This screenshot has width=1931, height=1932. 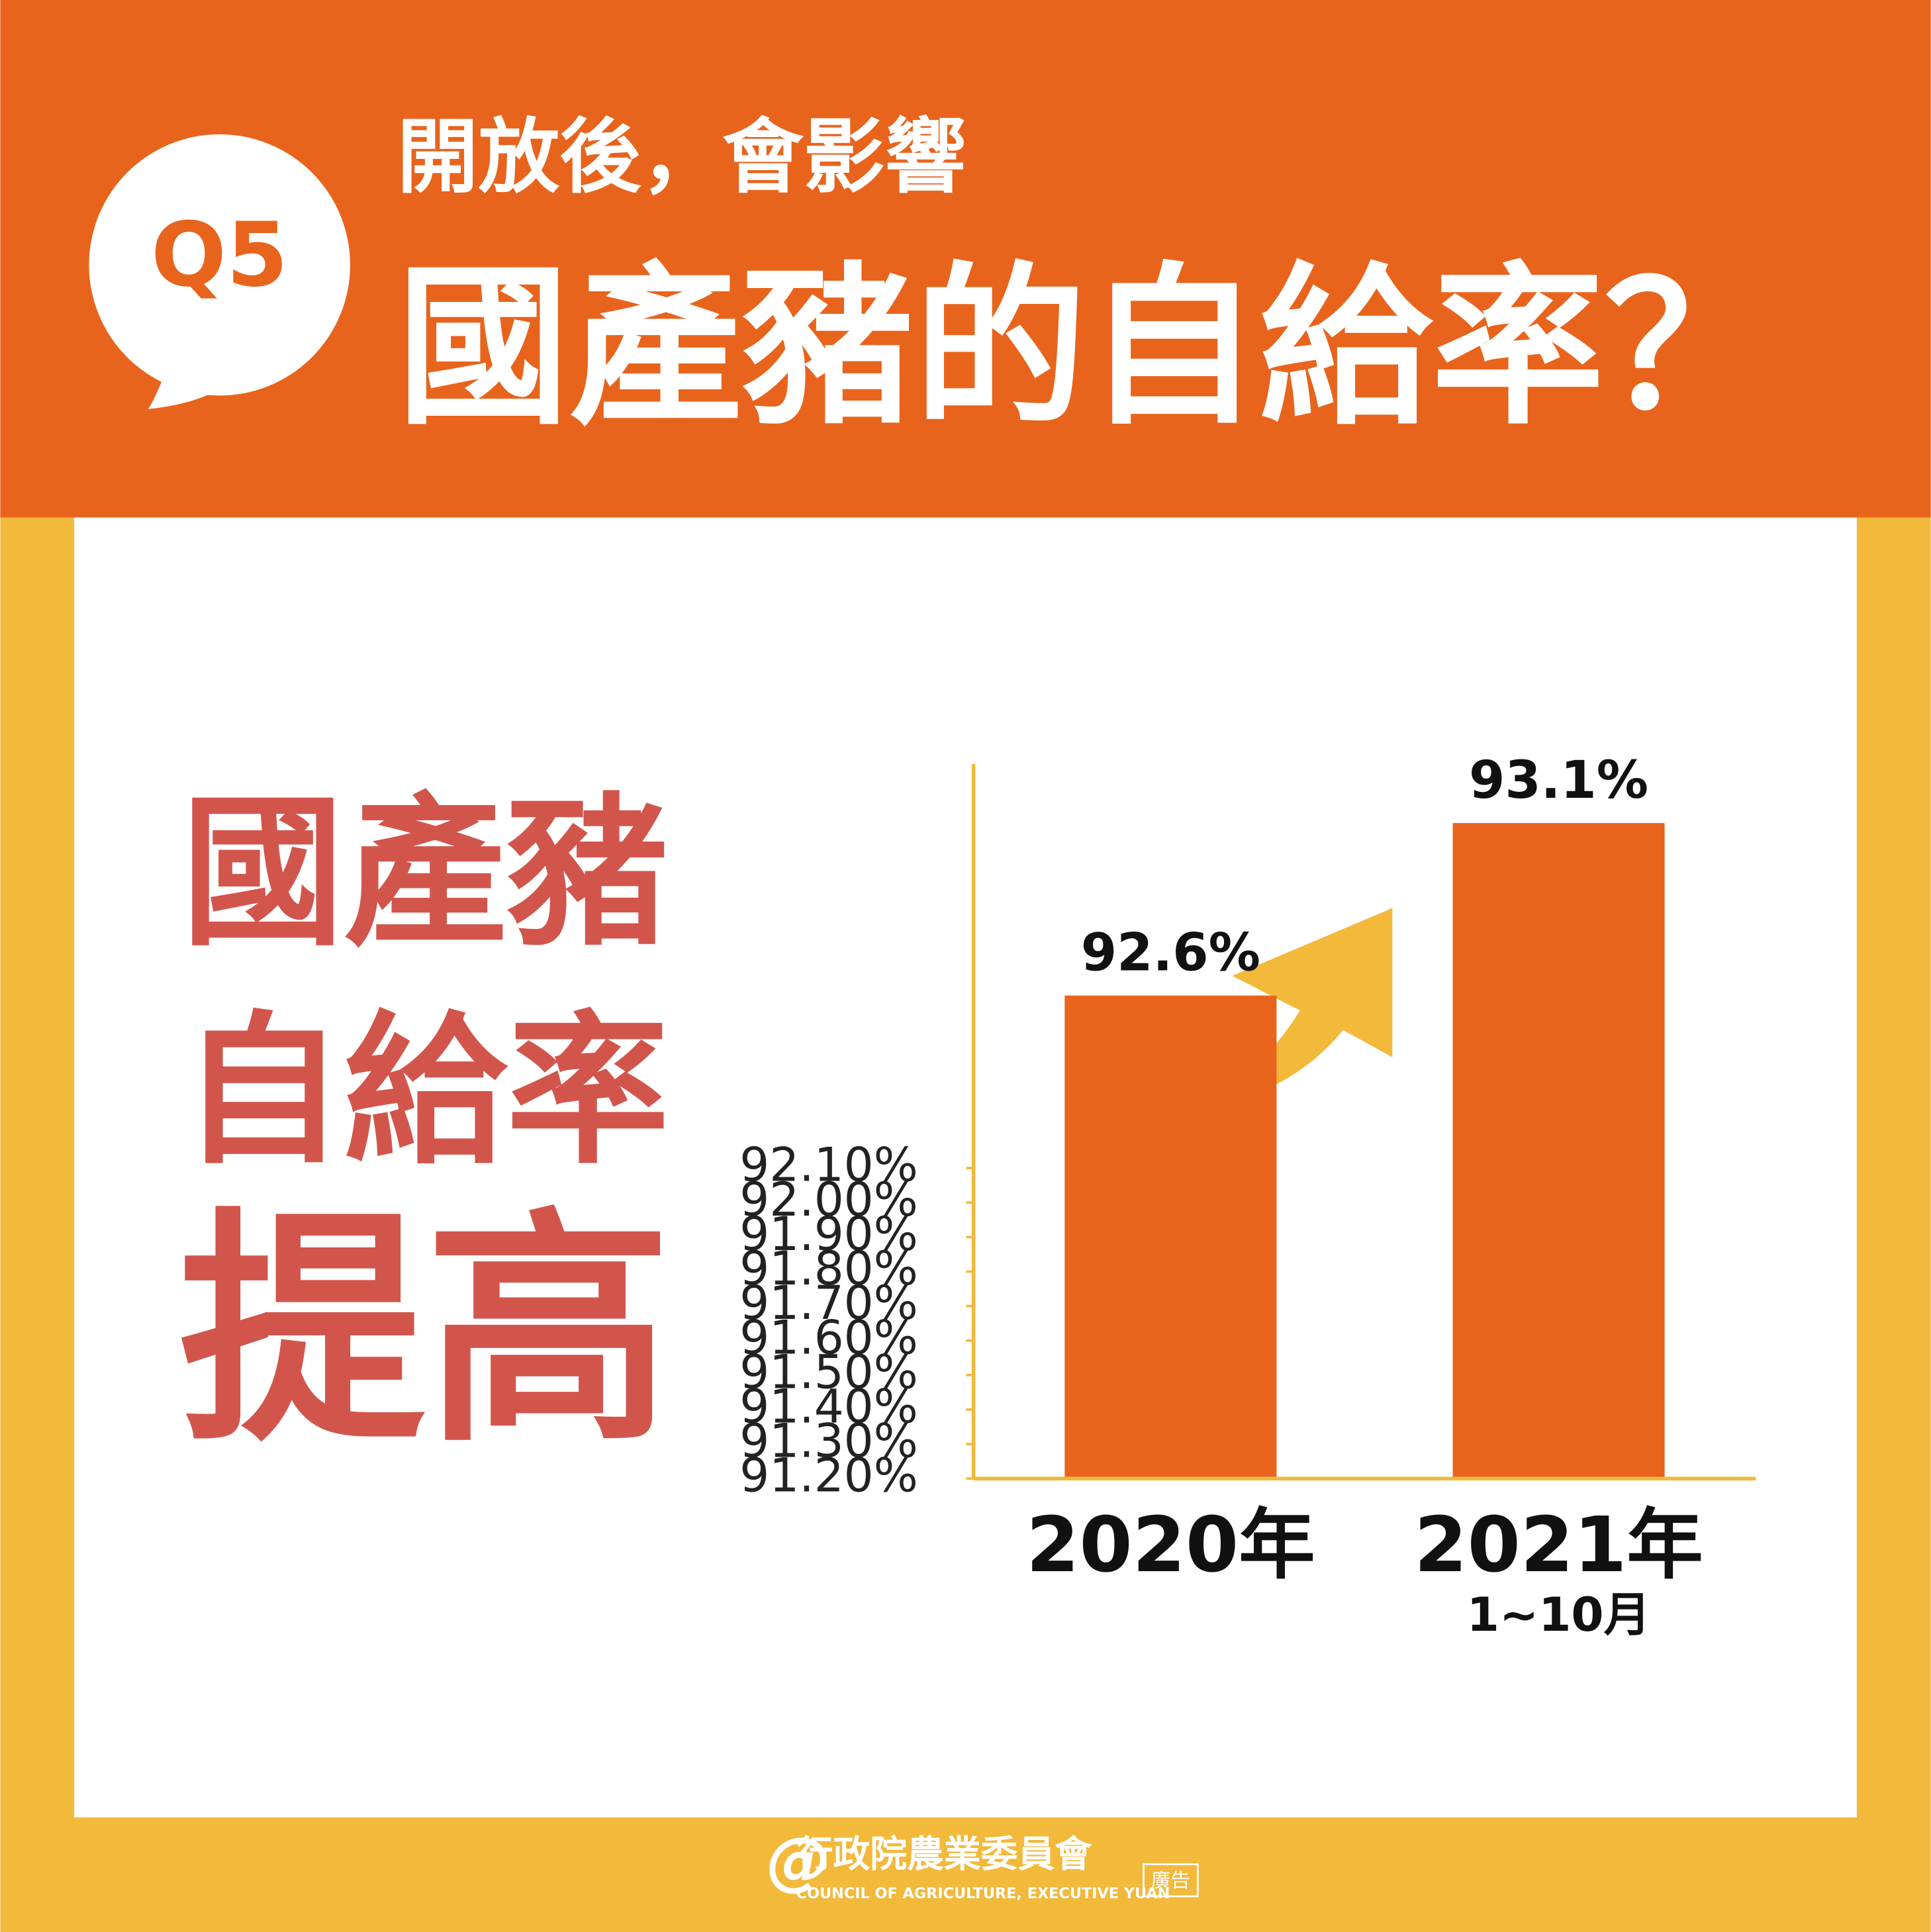 What do you see at coordinates (983, 1893) in the screenshot?
I see `footer-org-en: COUNCIL OF AGRICULTURE, EXECUTIVE YUAN` at bounding box center [983, 1893].